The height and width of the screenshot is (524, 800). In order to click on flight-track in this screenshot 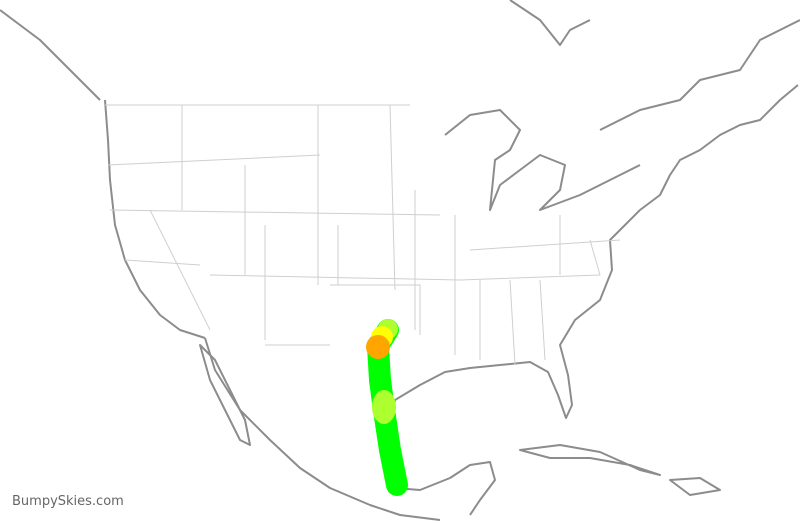, I will do `click(387, 407)`.